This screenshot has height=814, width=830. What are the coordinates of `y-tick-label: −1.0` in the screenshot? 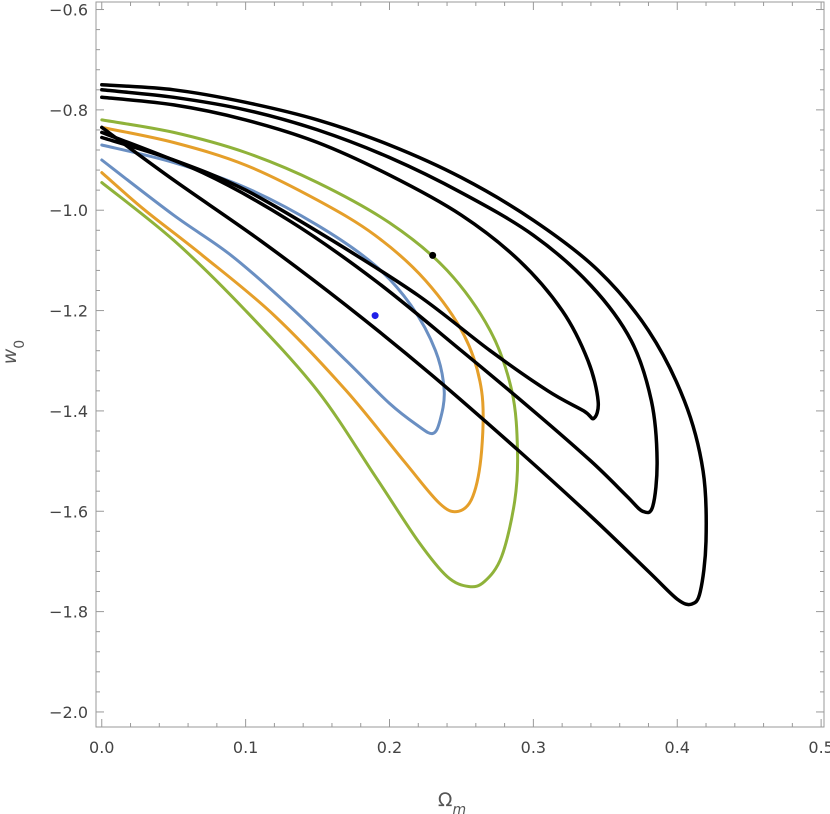 It's located at (68, 210).